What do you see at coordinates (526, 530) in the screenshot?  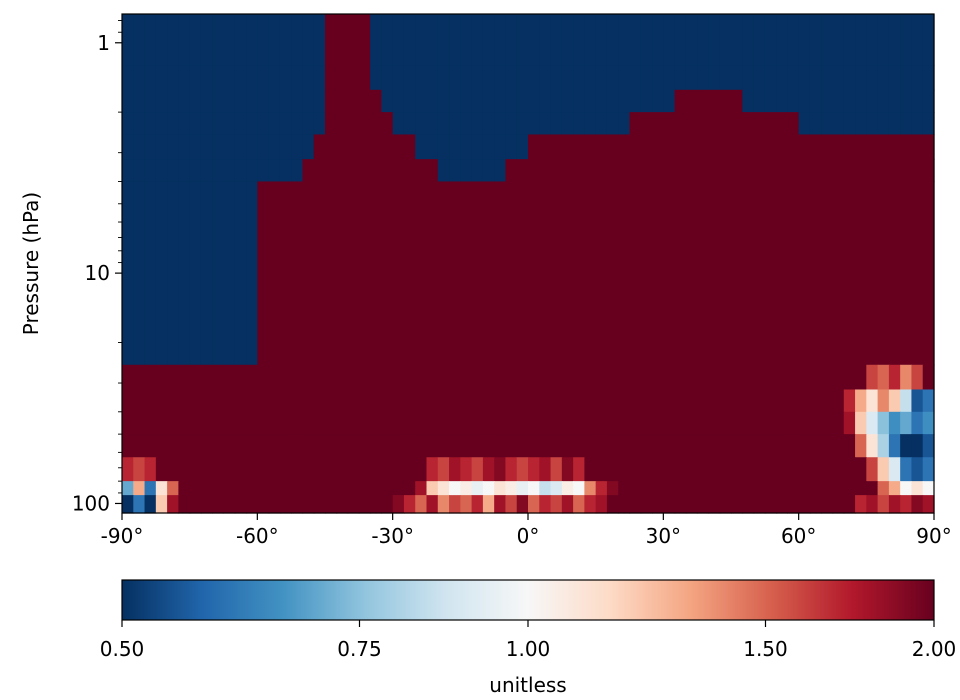 I see `x-axis: -90° -60° -30° 0° 30° 60° 90°` at bounding box center [526, 530].